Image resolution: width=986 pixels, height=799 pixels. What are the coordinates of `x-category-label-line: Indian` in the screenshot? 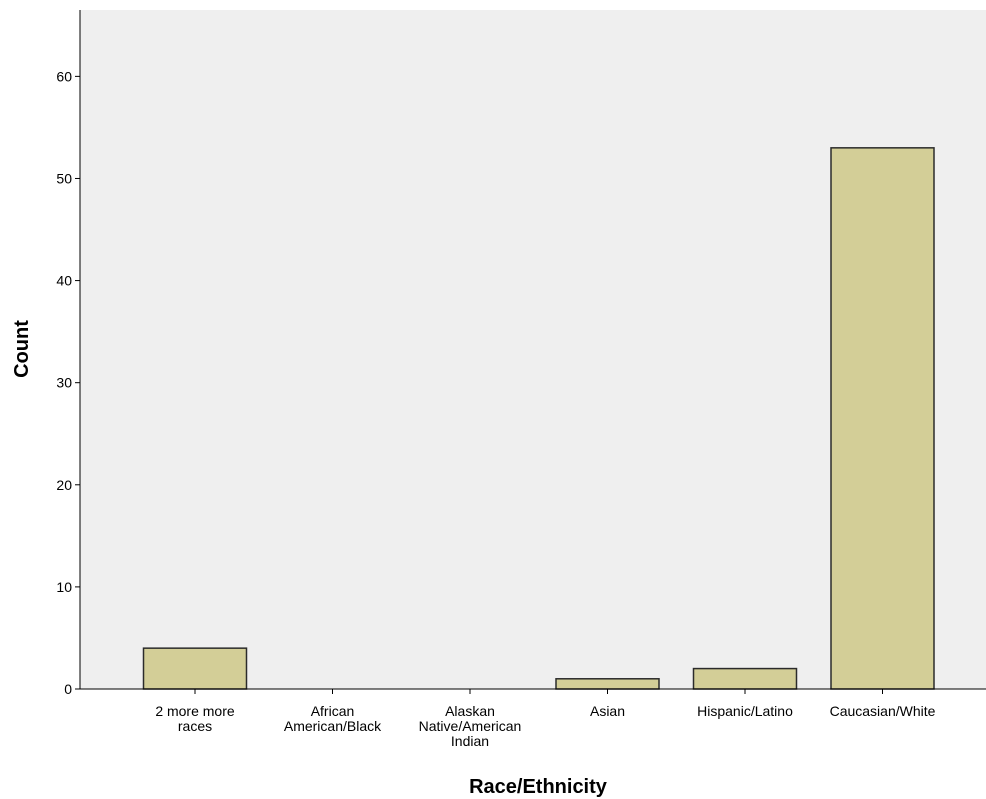 It's located at (470, 741).